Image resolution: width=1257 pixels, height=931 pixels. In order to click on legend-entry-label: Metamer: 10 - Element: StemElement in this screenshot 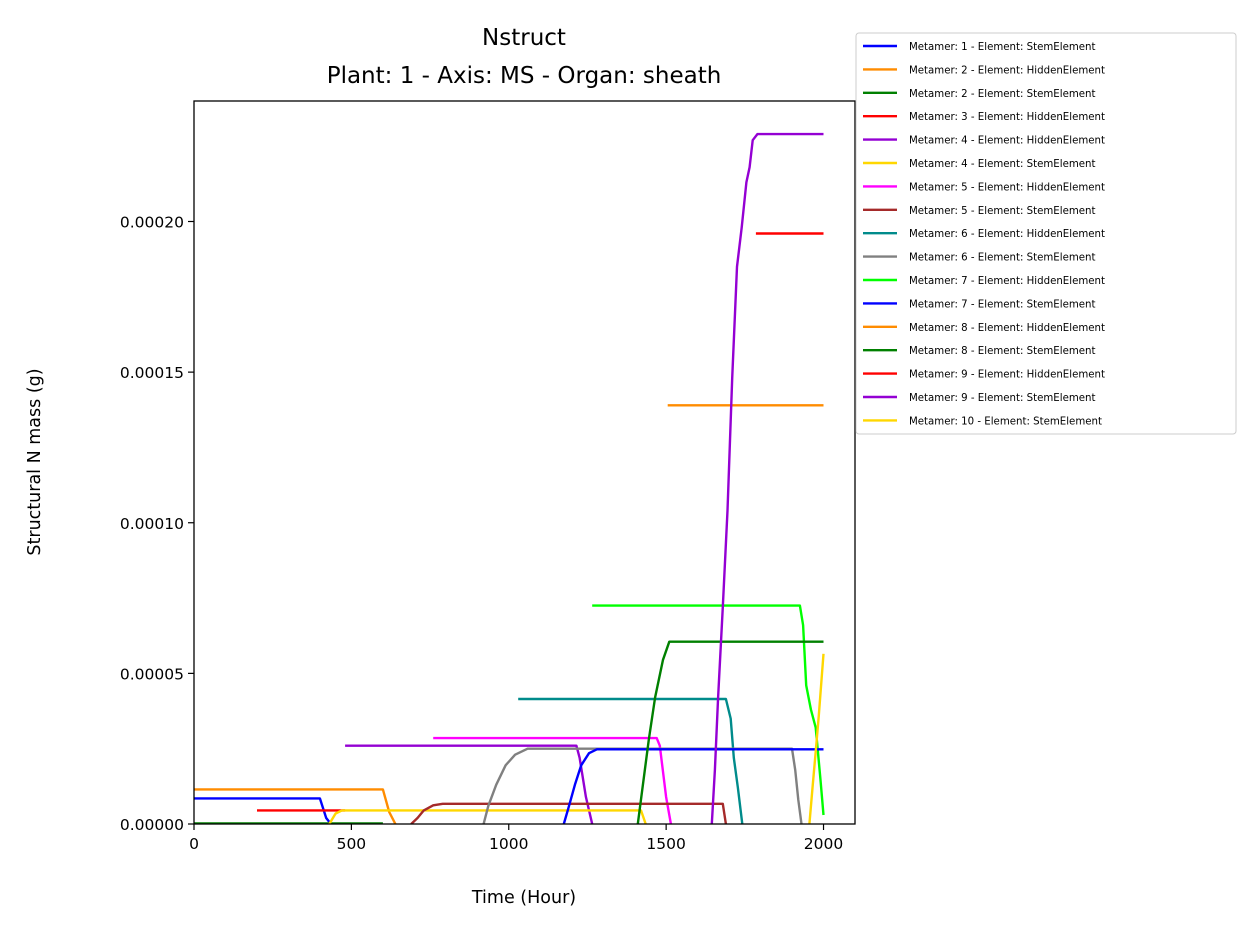, I will do `click(1005, 421)`.